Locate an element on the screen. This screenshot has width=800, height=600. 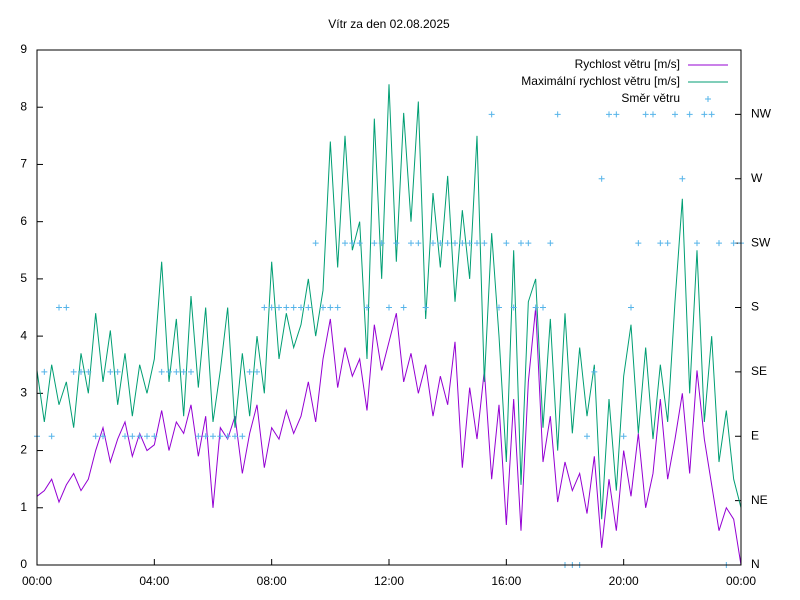
y-tick-label: 0 is located at coordinates (23, 564).